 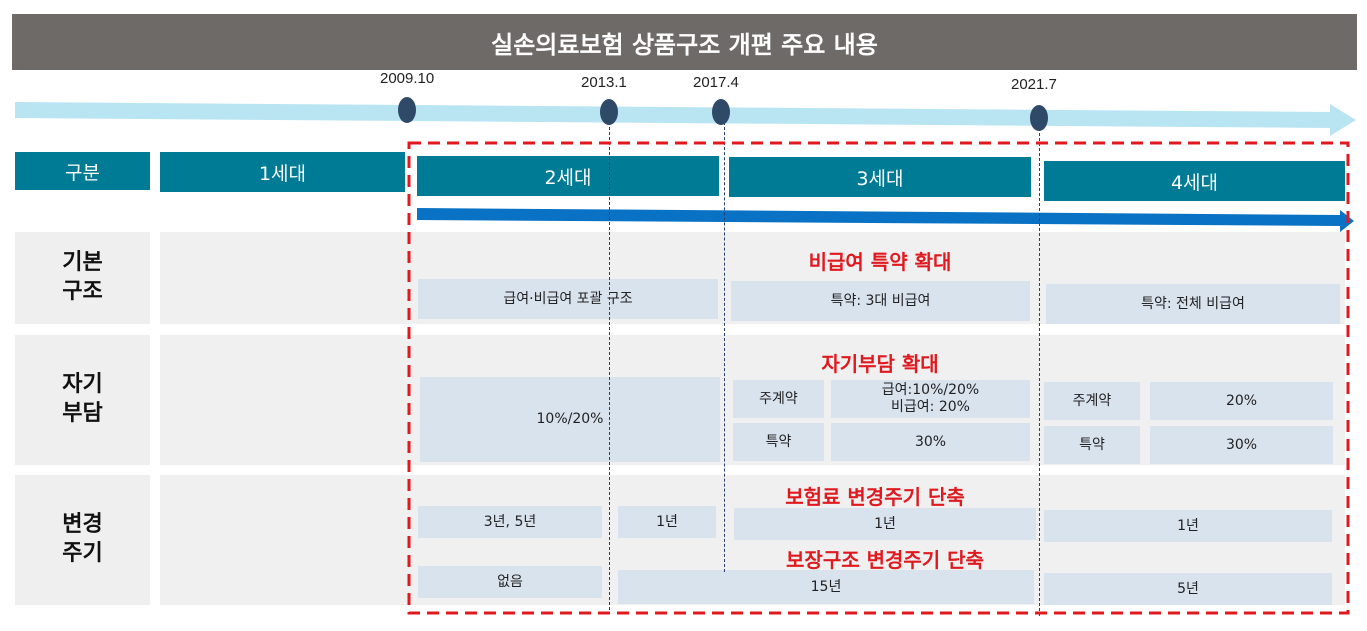 What do you see at coordinates (880, 262) in the screenshot?
I see `note-noncovered-rider-expansion: 비급여 특약 확대` at bounding box center [880, 262].